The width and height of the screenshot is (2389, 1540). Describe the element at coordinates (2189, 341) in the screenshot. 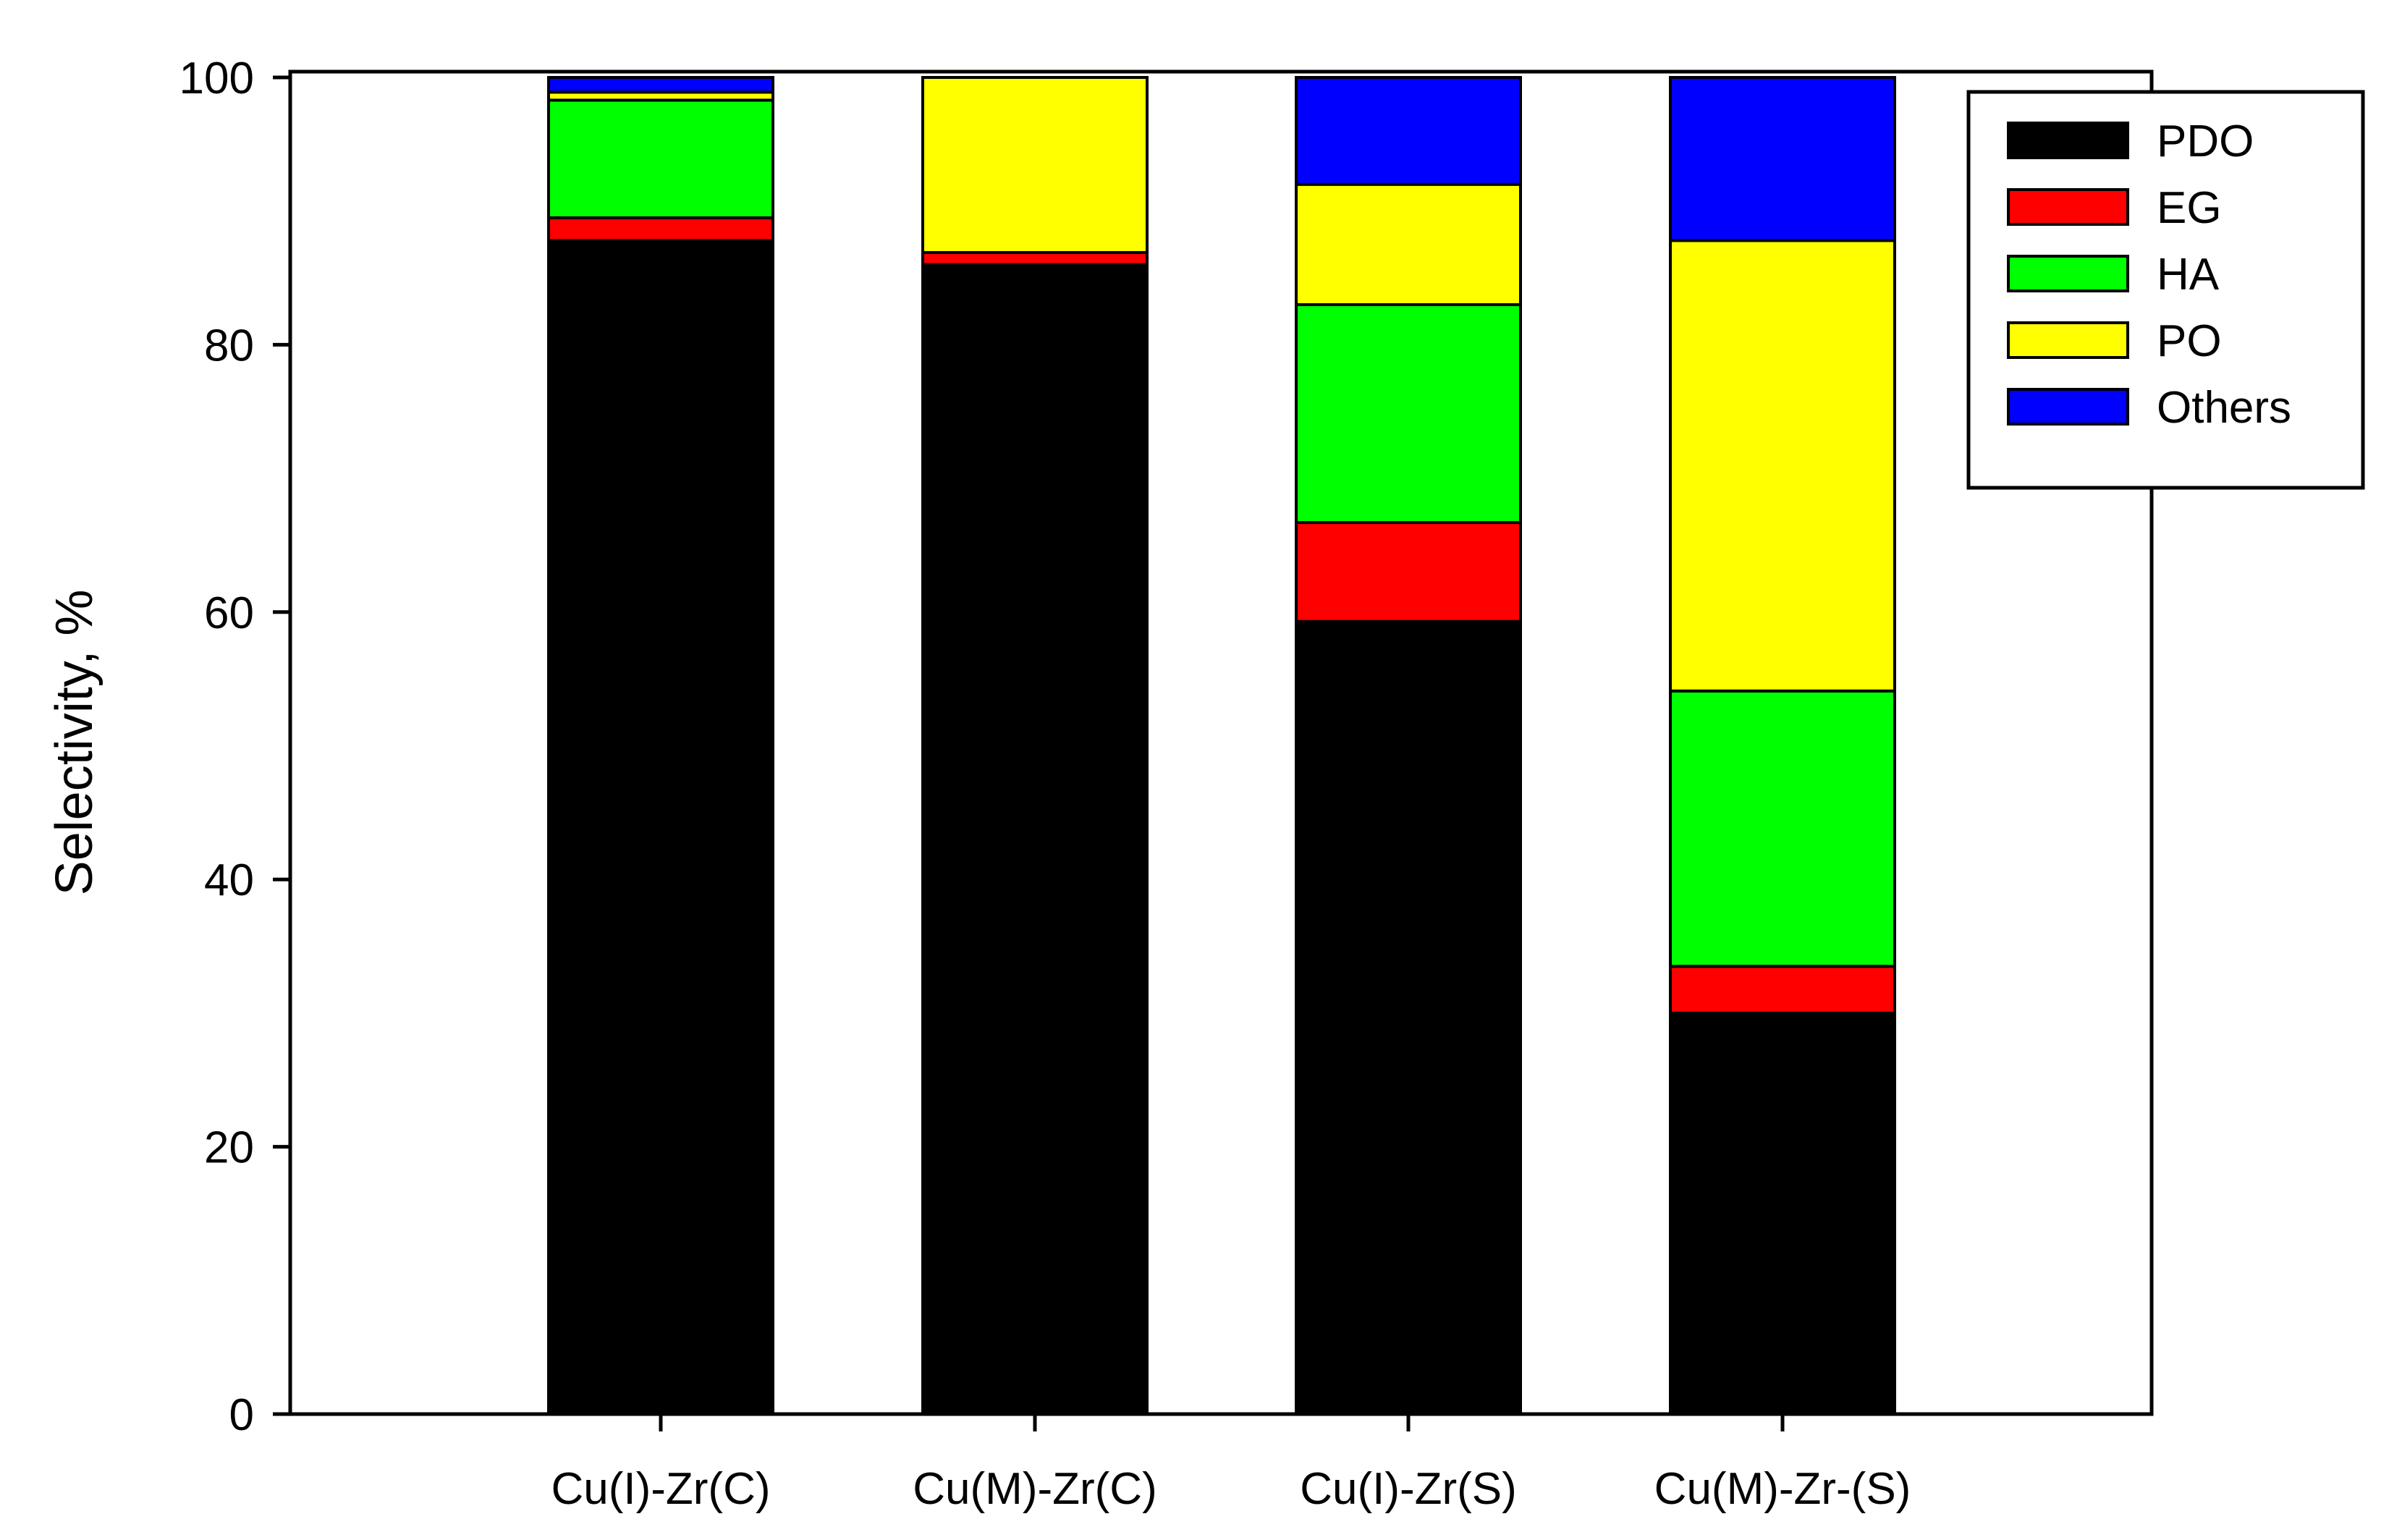

I see `legend-label-po: PO` at that location.